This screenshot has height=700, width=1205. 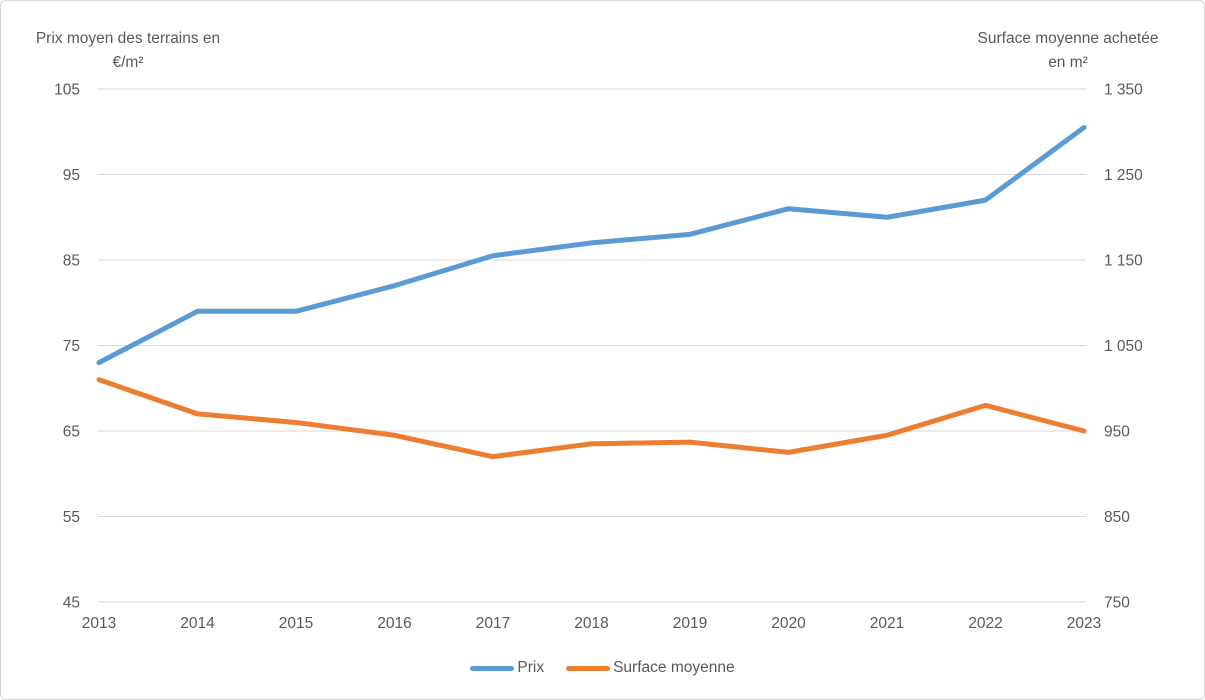 What do you see at coordinates (493, 623) in the screenshot?
I see `x-axis-tick-label: 2017` at bounding box center [493, 623].